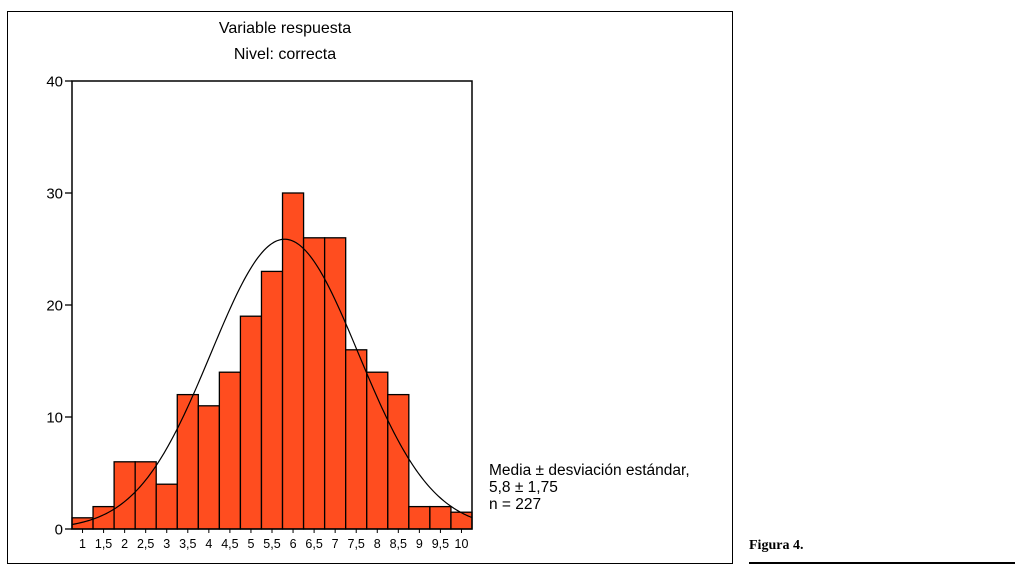 The image size is (1024, 573). What do you see at coordinates (208, 544) in the screenshot?
I see `x-tick-label-4: 4` at bounding box center [208, 544].